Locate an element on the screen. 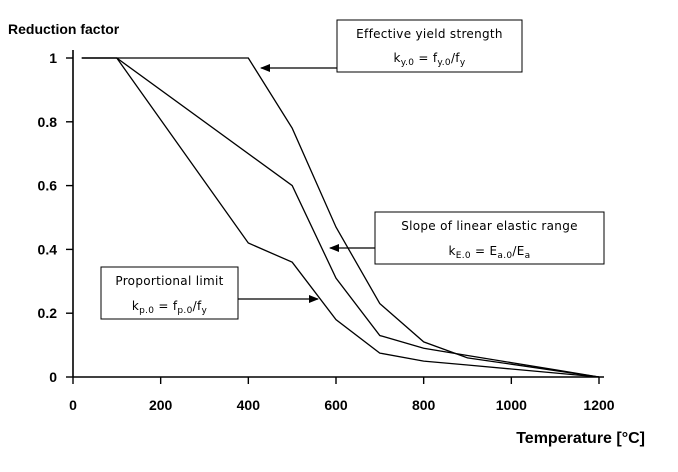 The width and height of the screenshot is (678, 472). x-tick-label: 600 is located at coordinates (336, 405).